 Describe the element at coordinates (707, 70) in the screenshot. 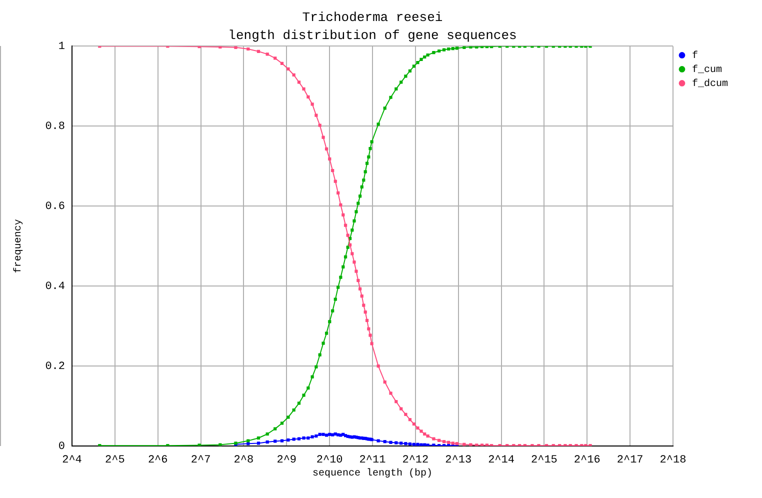

I see `legend-label: f_cum` at that location.